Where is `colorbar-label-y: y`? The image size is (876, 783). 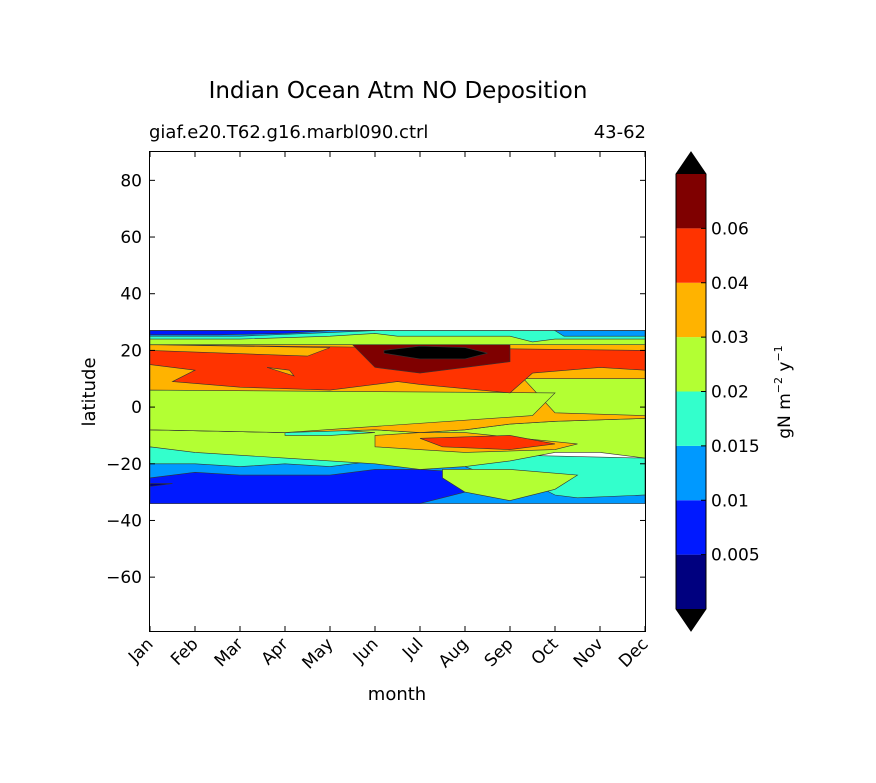 colorbar-label-y: y is located at coordinates (785, 369).